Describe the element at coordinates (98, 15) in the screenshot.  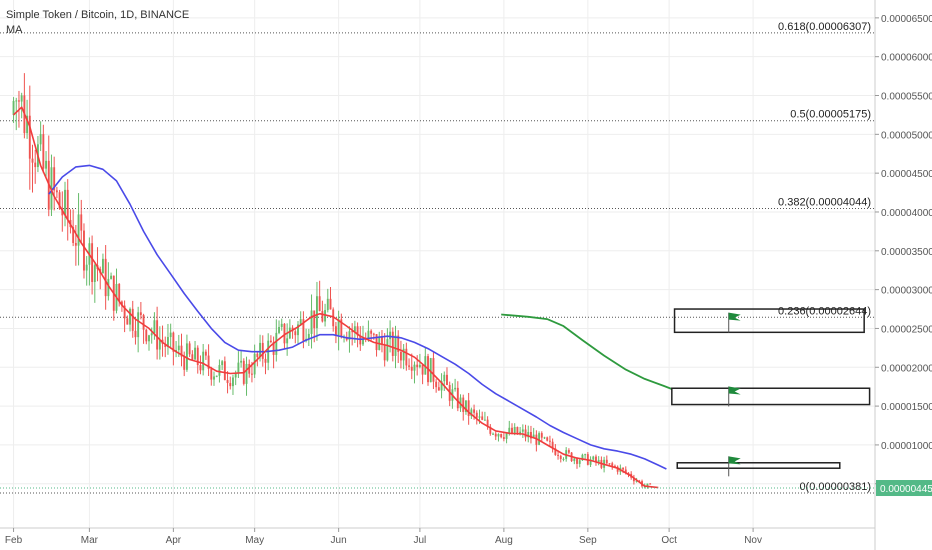
I see `symbol-title: Simple Token / Bitcoin, 1D, BINANCE` at that location.